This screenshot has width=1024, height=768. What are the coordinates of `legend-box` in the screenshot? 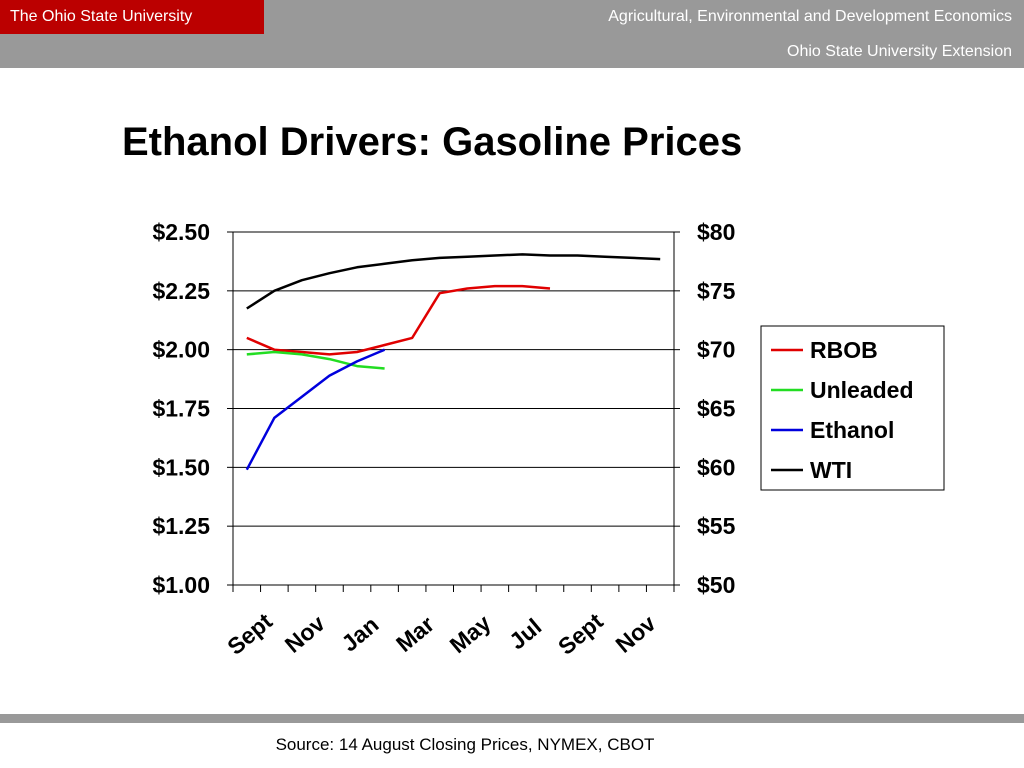 It's located at (852, 408).